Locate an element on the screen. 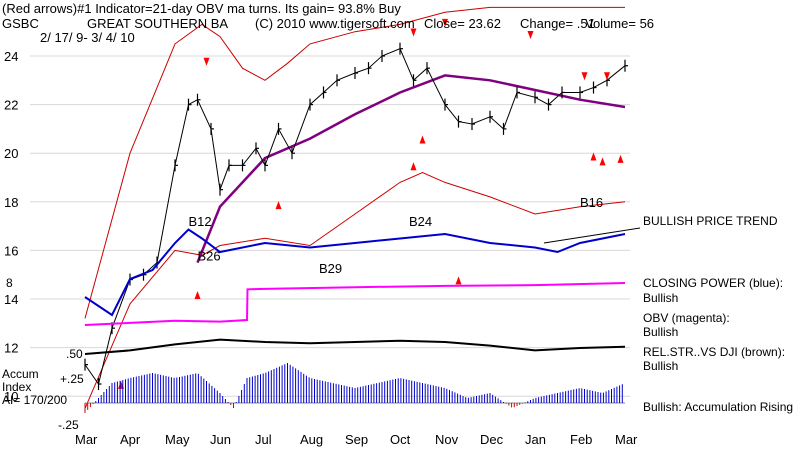 The width and height of the screenshot is (800, 452). signal-label: B26 is located at coordinates (209, 256).